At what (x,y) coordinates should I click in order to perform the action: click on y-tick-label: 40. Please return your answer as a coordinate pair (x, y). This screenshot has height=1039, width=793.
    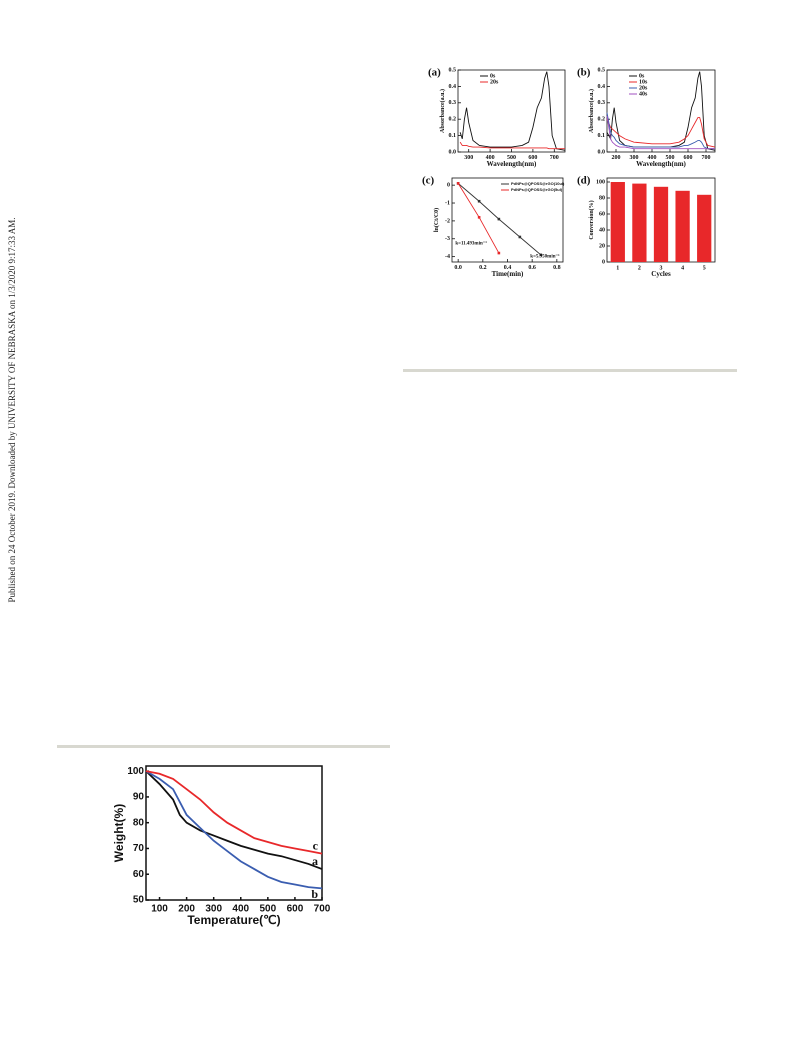
    Looking at the image, I should click on (602, 230).